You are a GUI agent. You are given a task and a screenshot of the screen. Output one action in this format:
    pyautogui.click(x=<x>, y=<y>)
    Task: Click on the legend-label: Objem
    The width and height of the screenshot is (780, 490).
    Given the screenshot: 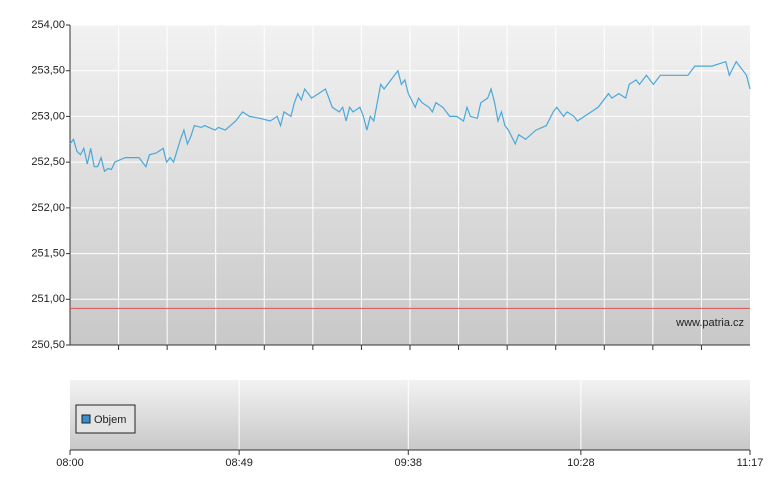 What is the action you would take?
    pyautogui.click(x=110, y=420)
    